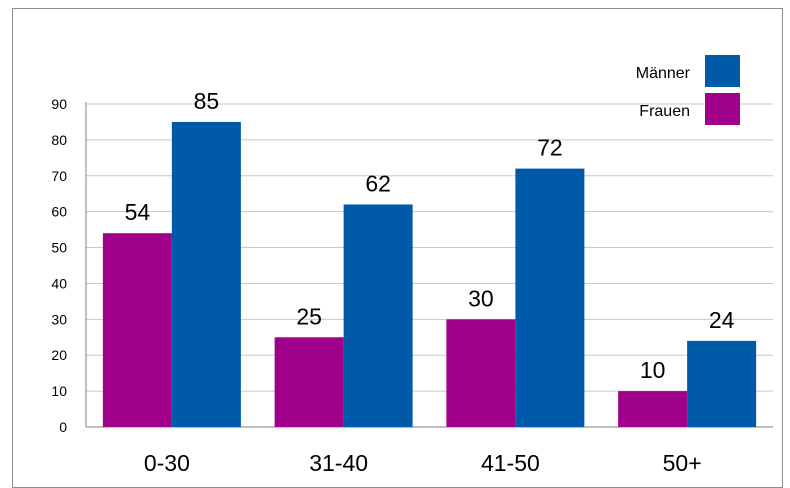  Describe the element at coordinates (207, 101) in the screenshot. I see `data-label: 85` at that location.